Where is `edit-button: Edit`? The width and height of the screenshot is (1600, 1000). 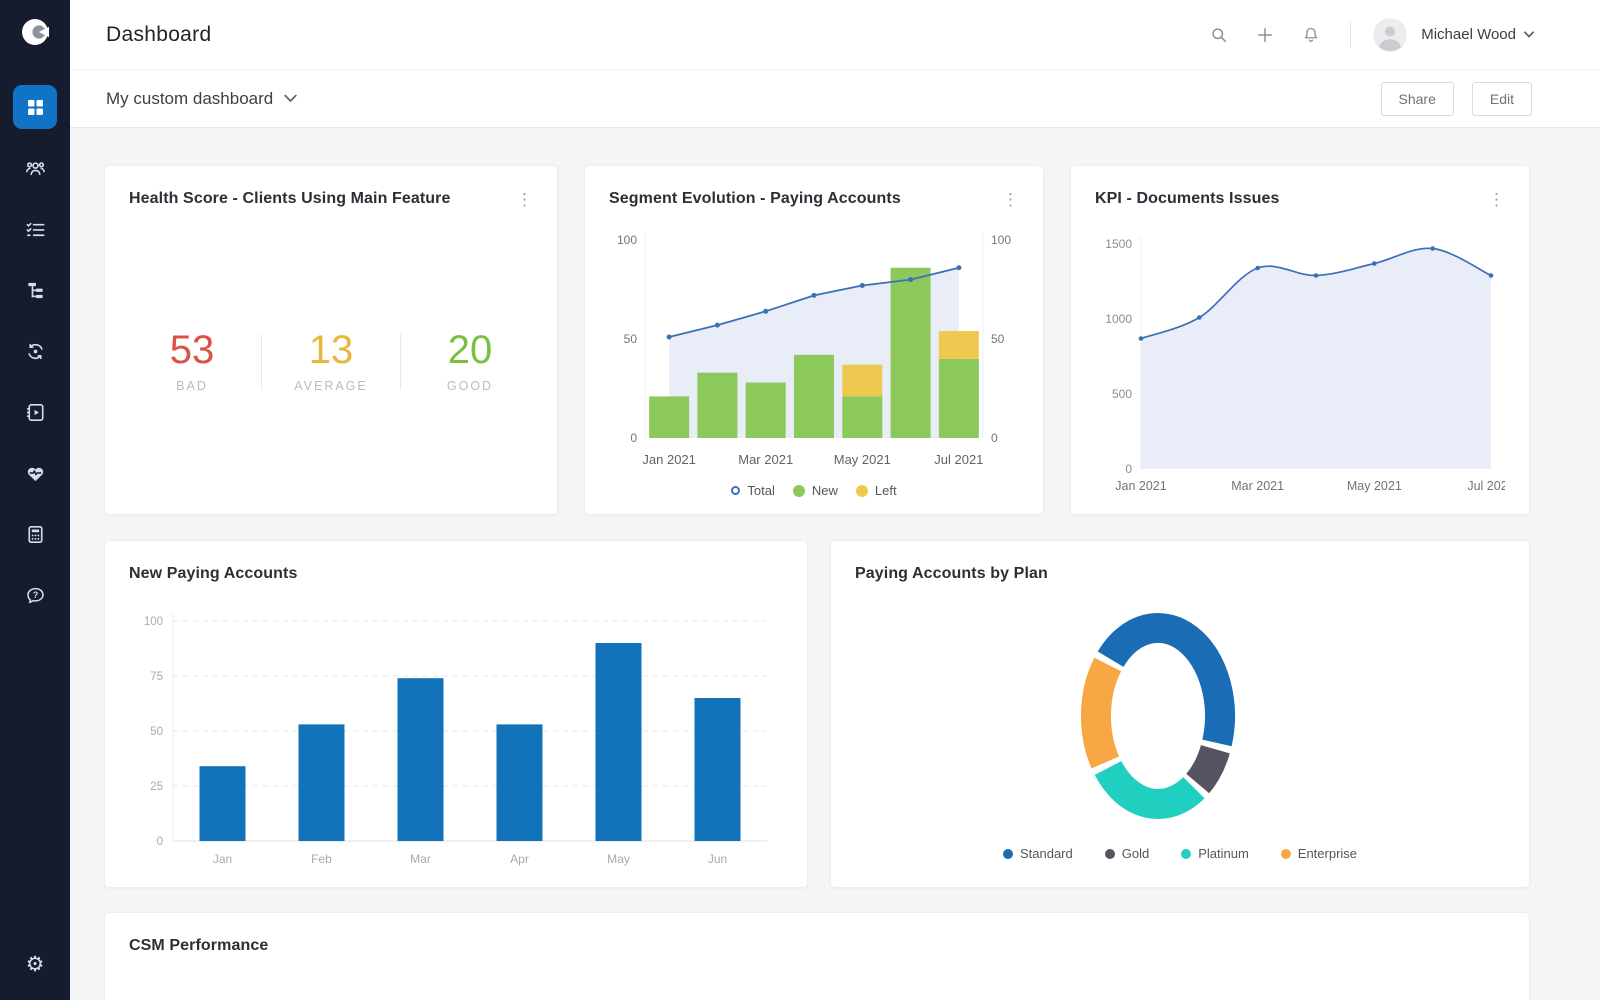 edit-button: Edit is located at coordinates (1501, 98).